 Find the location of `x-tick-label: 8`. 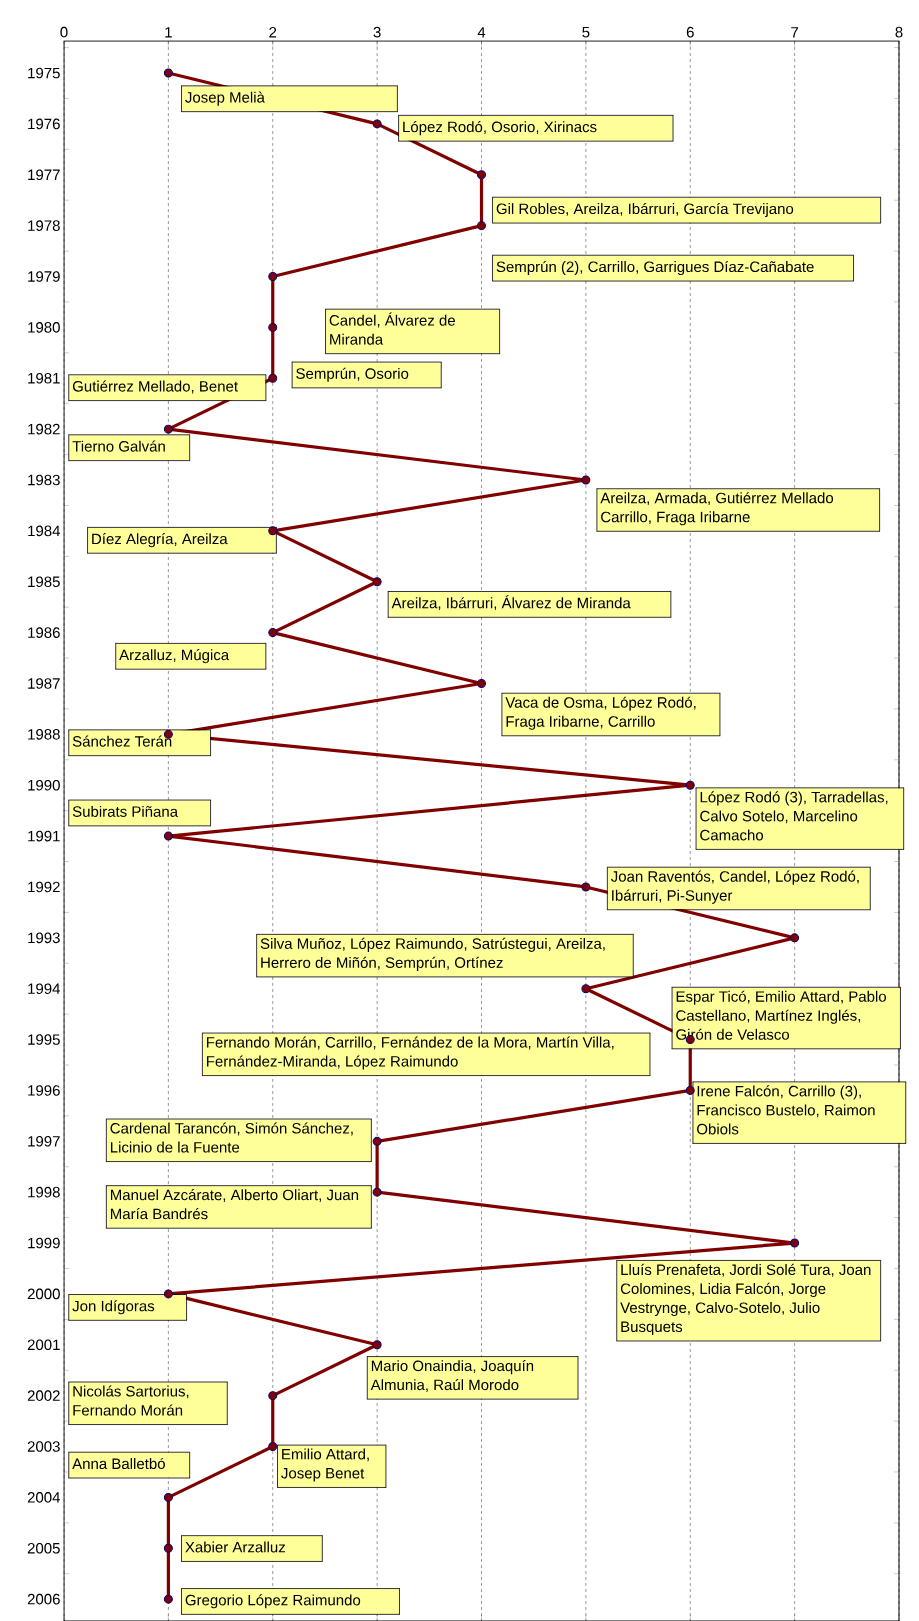

x-tick-label: 8 is located at coordinates (899, 32).